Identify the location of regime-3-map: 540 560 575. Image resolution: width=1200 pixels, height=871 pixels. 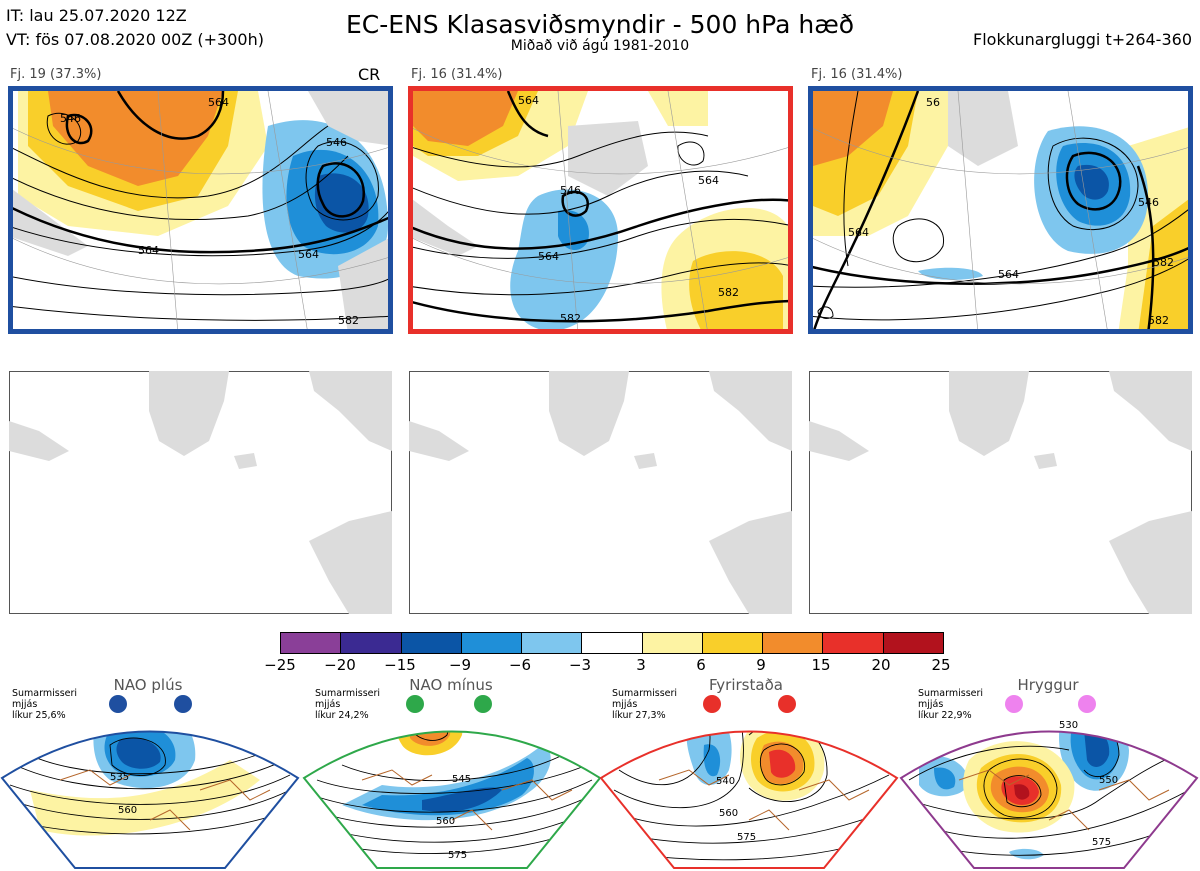
(749, 782).